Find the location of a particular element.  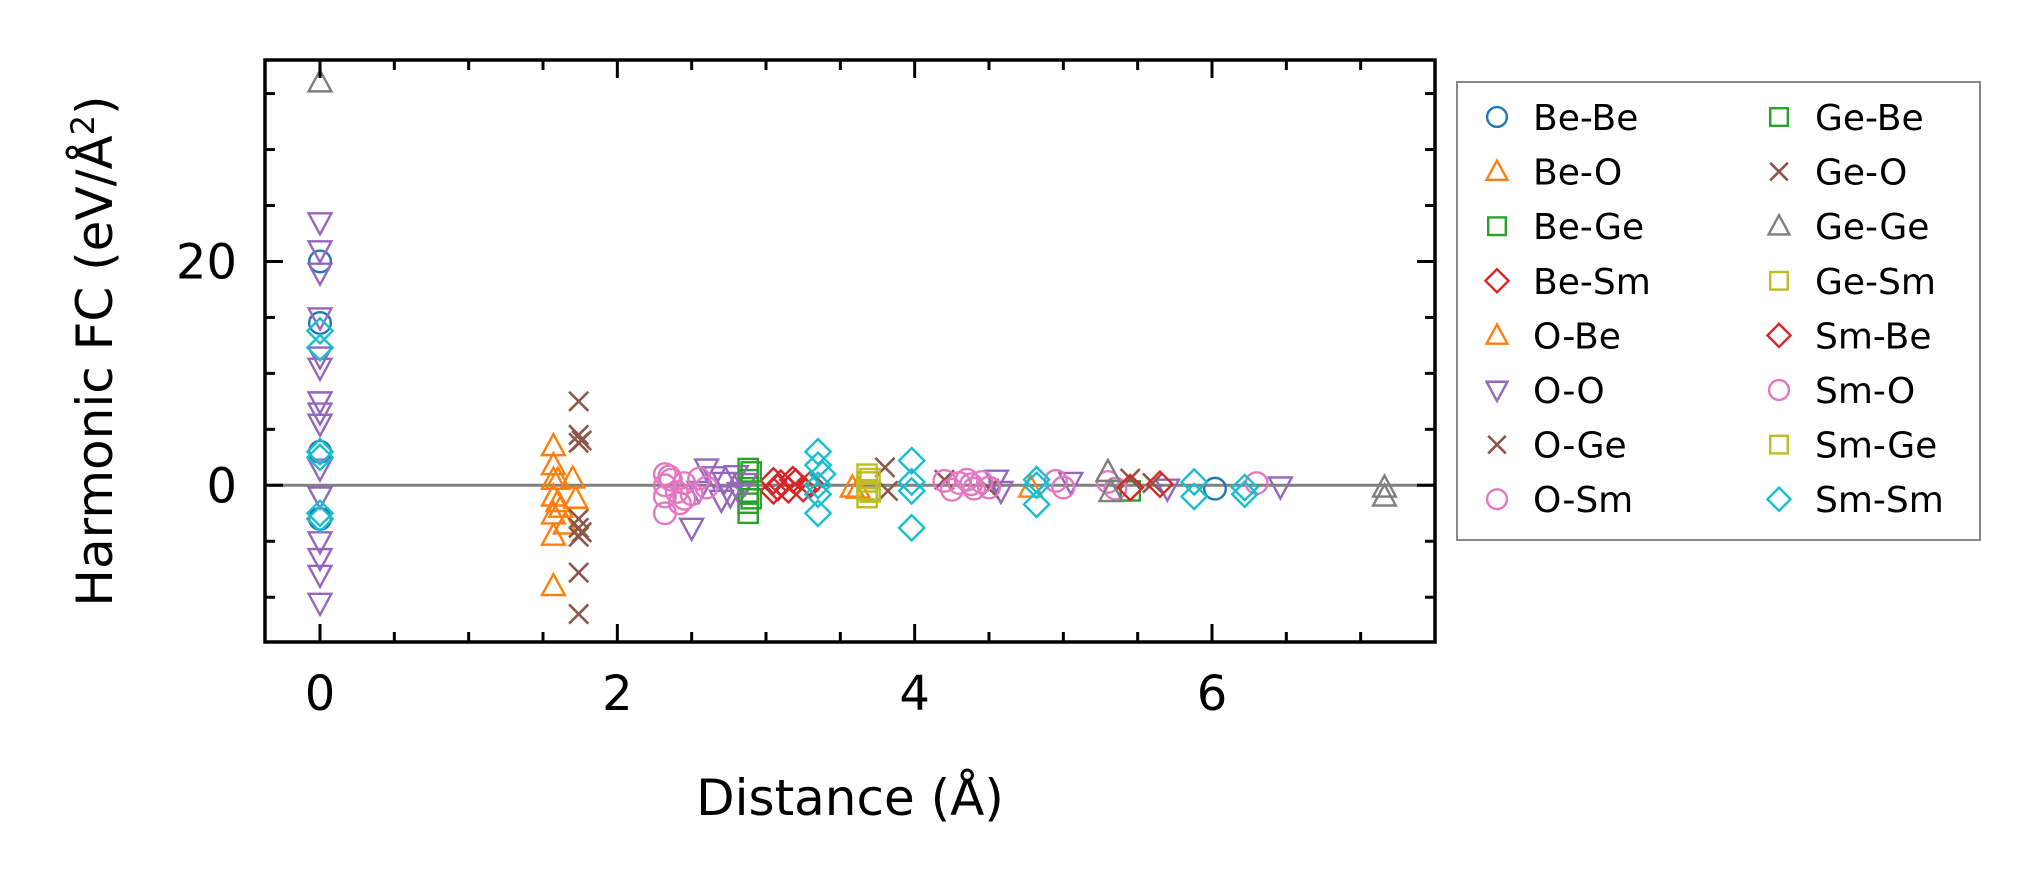

legend-item: O-O is located at coordinates (1544, 391).